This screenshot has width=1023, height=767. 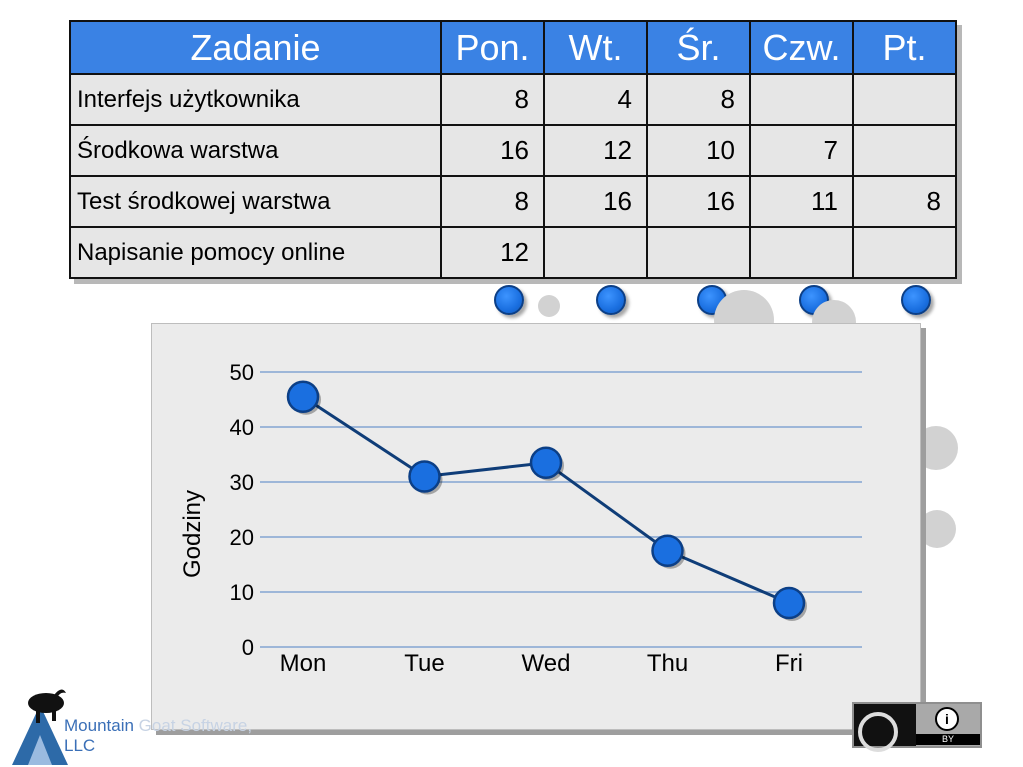 What do you see at coordinates (99, 725) in the screenshot?
I see `company-name-line1: Mountain` at bounding box center [99, 725].